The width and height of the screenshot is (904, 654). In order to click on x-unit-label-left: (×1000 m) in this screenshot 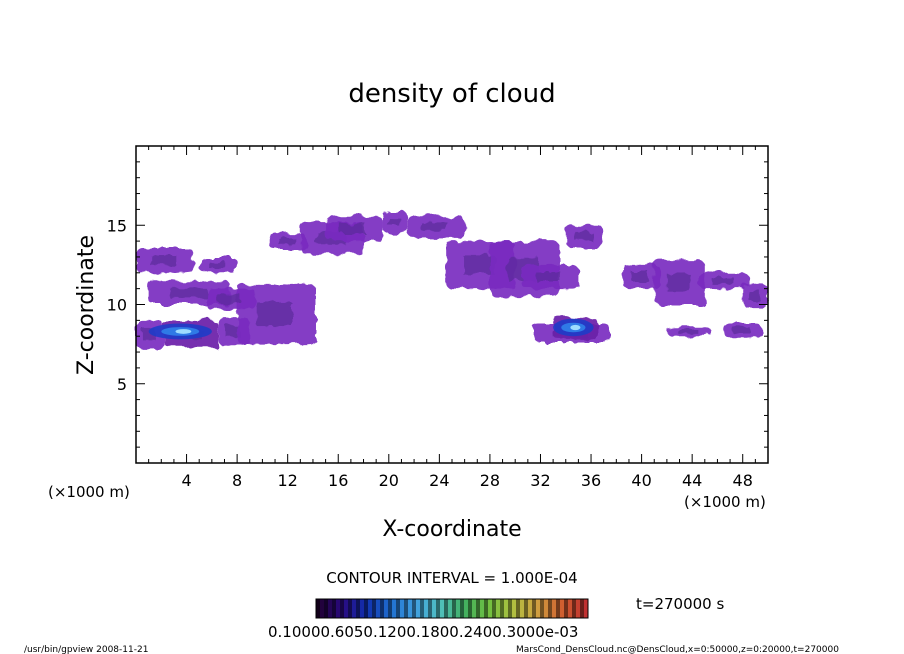, I will do `click(89, 492)`.